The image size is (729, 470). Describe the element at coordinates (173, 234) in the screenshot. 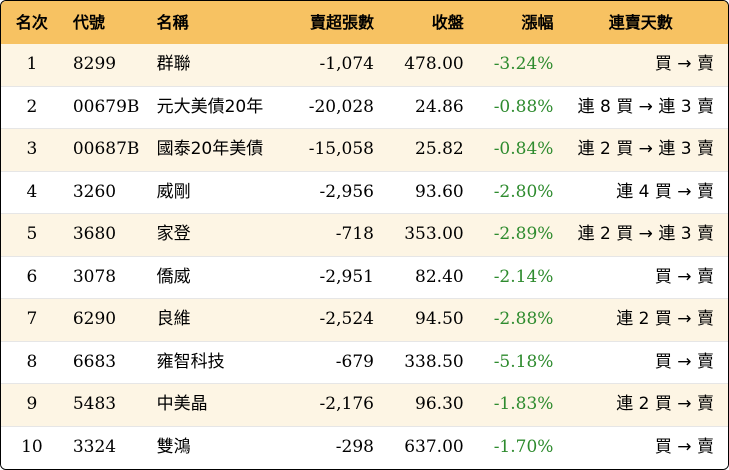

I see `name-cell: 家登` at that location.